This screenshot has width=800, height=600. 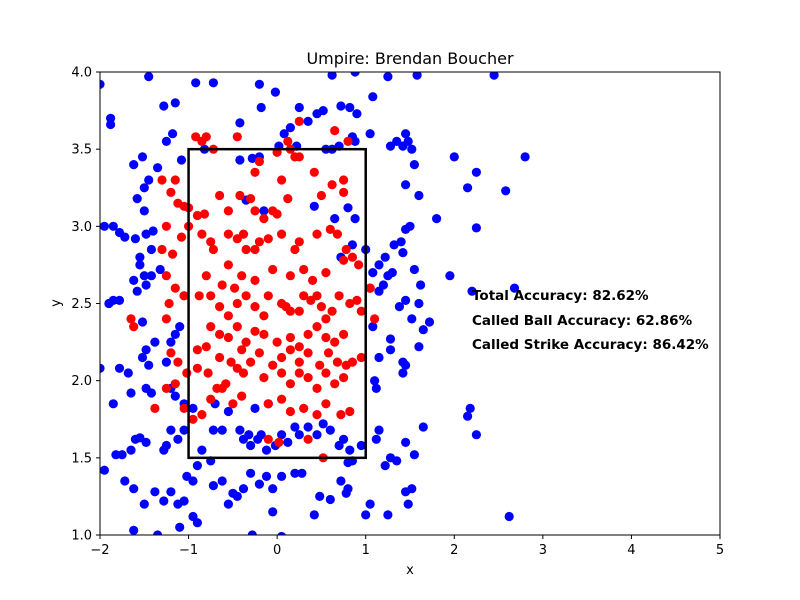 What do you see at coordinates (81, 458) in the screenshot?
I see `y-tick-label: 1.5` at bounding box center [81, 458].